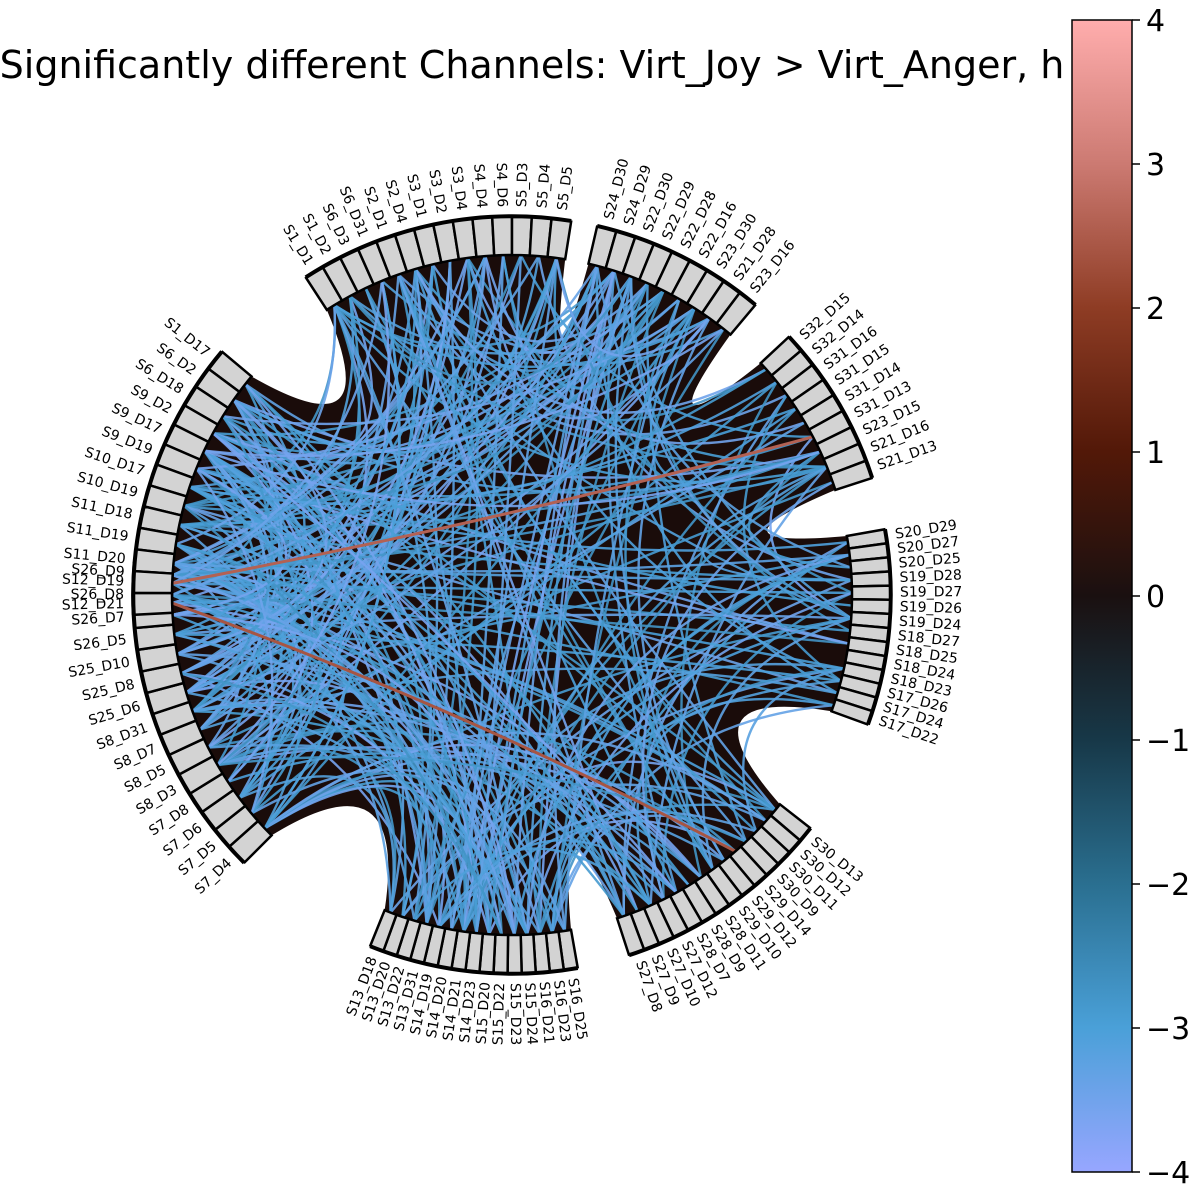  What do you see at coordinates (831, 407) in the screenshot?
I see `group-frame-right-upper` at bounding box center [831, 407].